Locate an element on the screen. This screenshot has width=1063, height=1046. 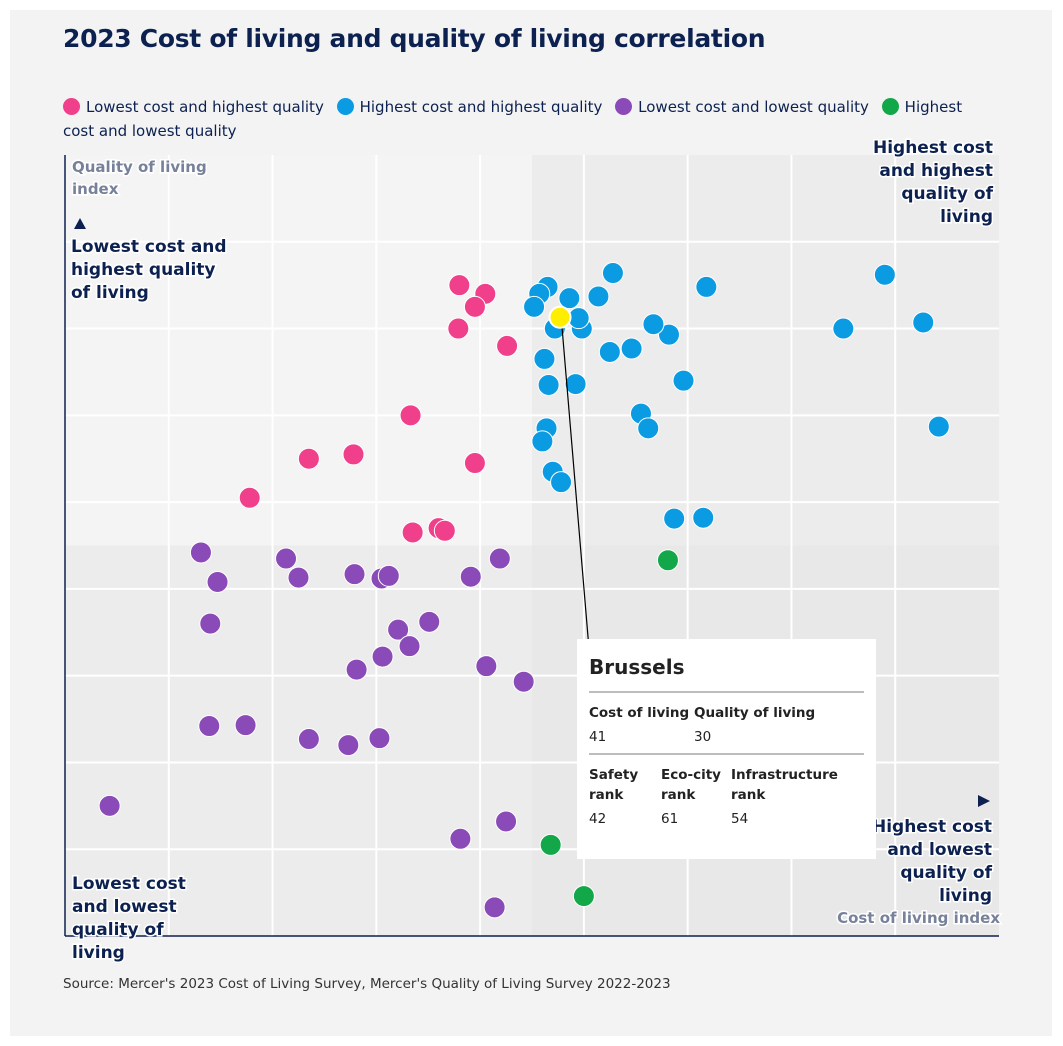
tooltip-label: Quality of living is located at coordinates (755, 713).